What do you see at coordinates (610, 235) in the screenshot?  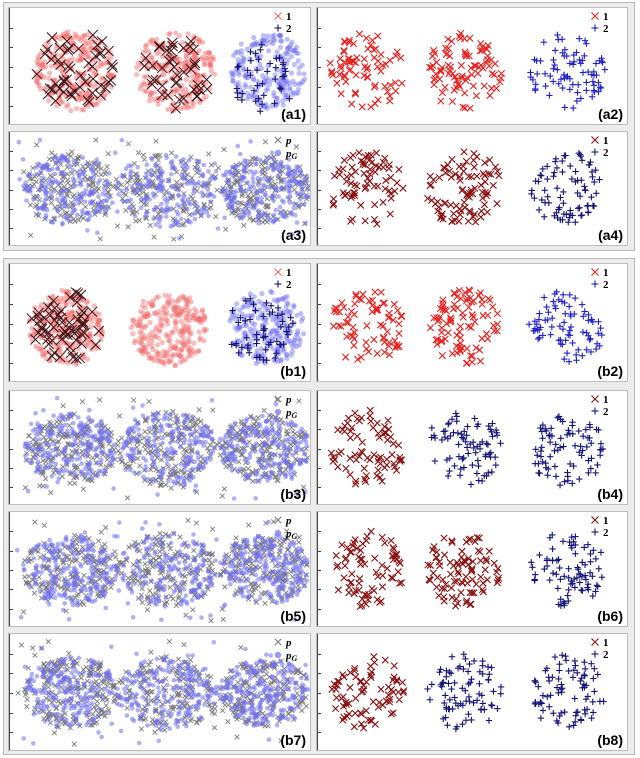 I see `panel-label: (a4)` at bounding box center [610, 235].